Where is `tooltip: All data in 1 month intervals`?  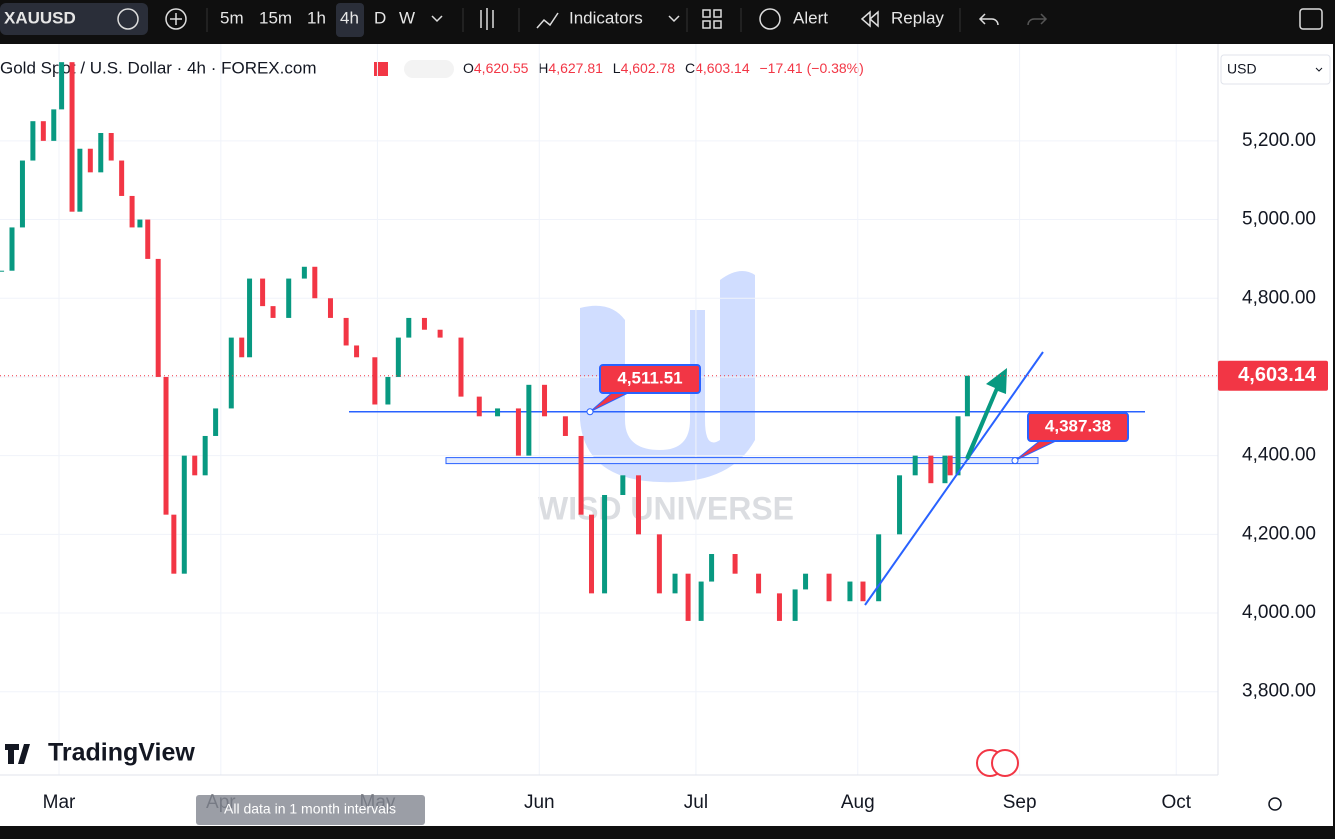
tooltip: All data in 1 month intervals is located at coordinates (310, 809).